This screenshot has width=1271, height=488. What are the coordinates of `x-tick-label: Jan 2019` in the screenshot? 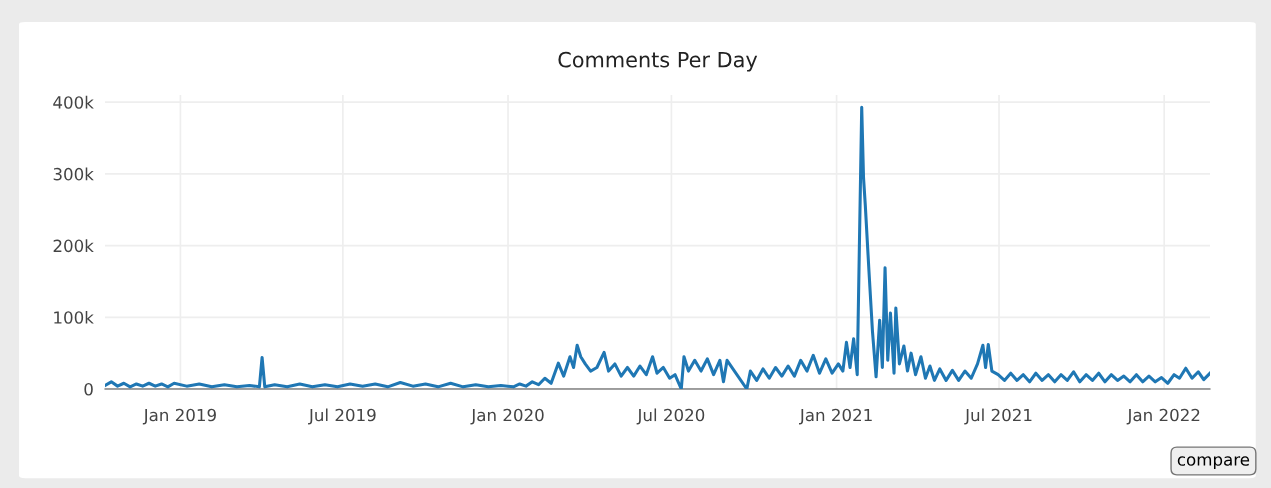 It's located at (179, 416).